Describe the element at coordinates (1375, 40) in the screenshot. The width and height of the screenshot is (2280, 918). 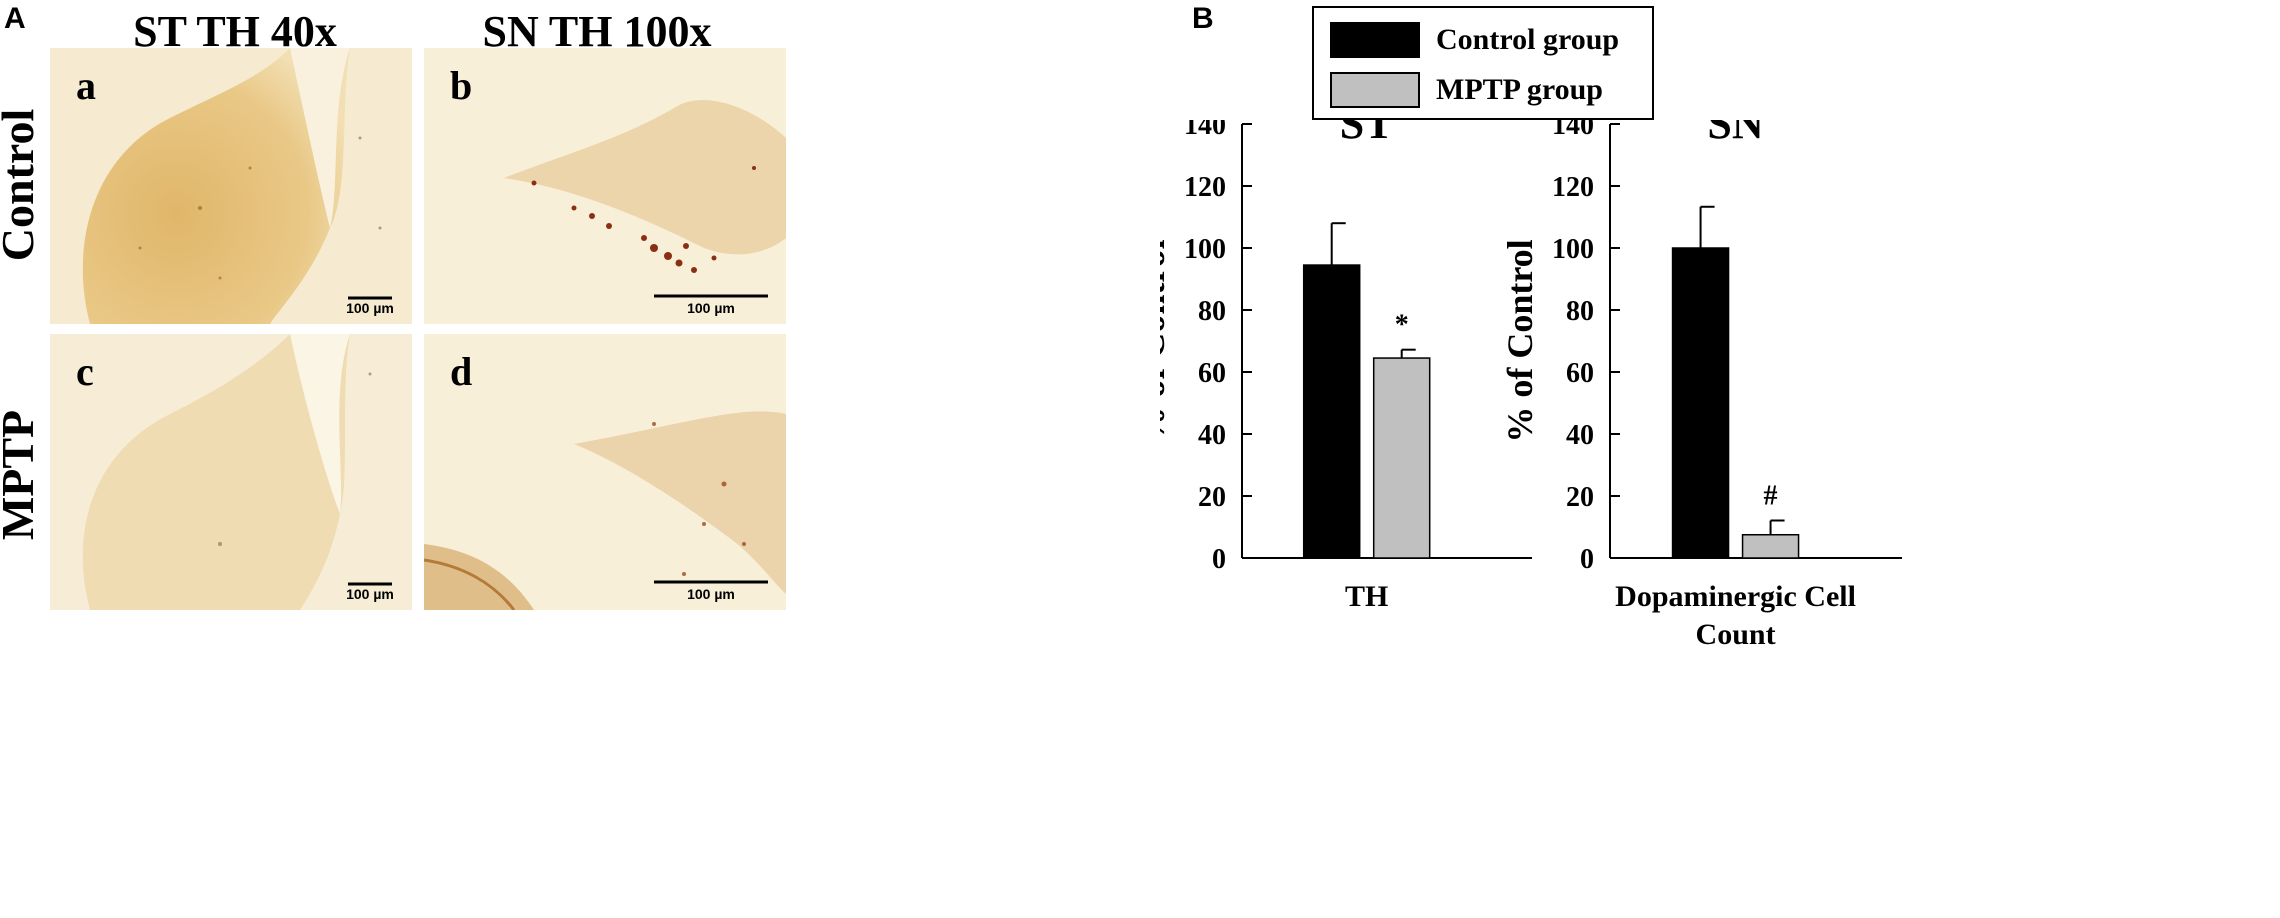
I see `legend-swatch-control` at that location.